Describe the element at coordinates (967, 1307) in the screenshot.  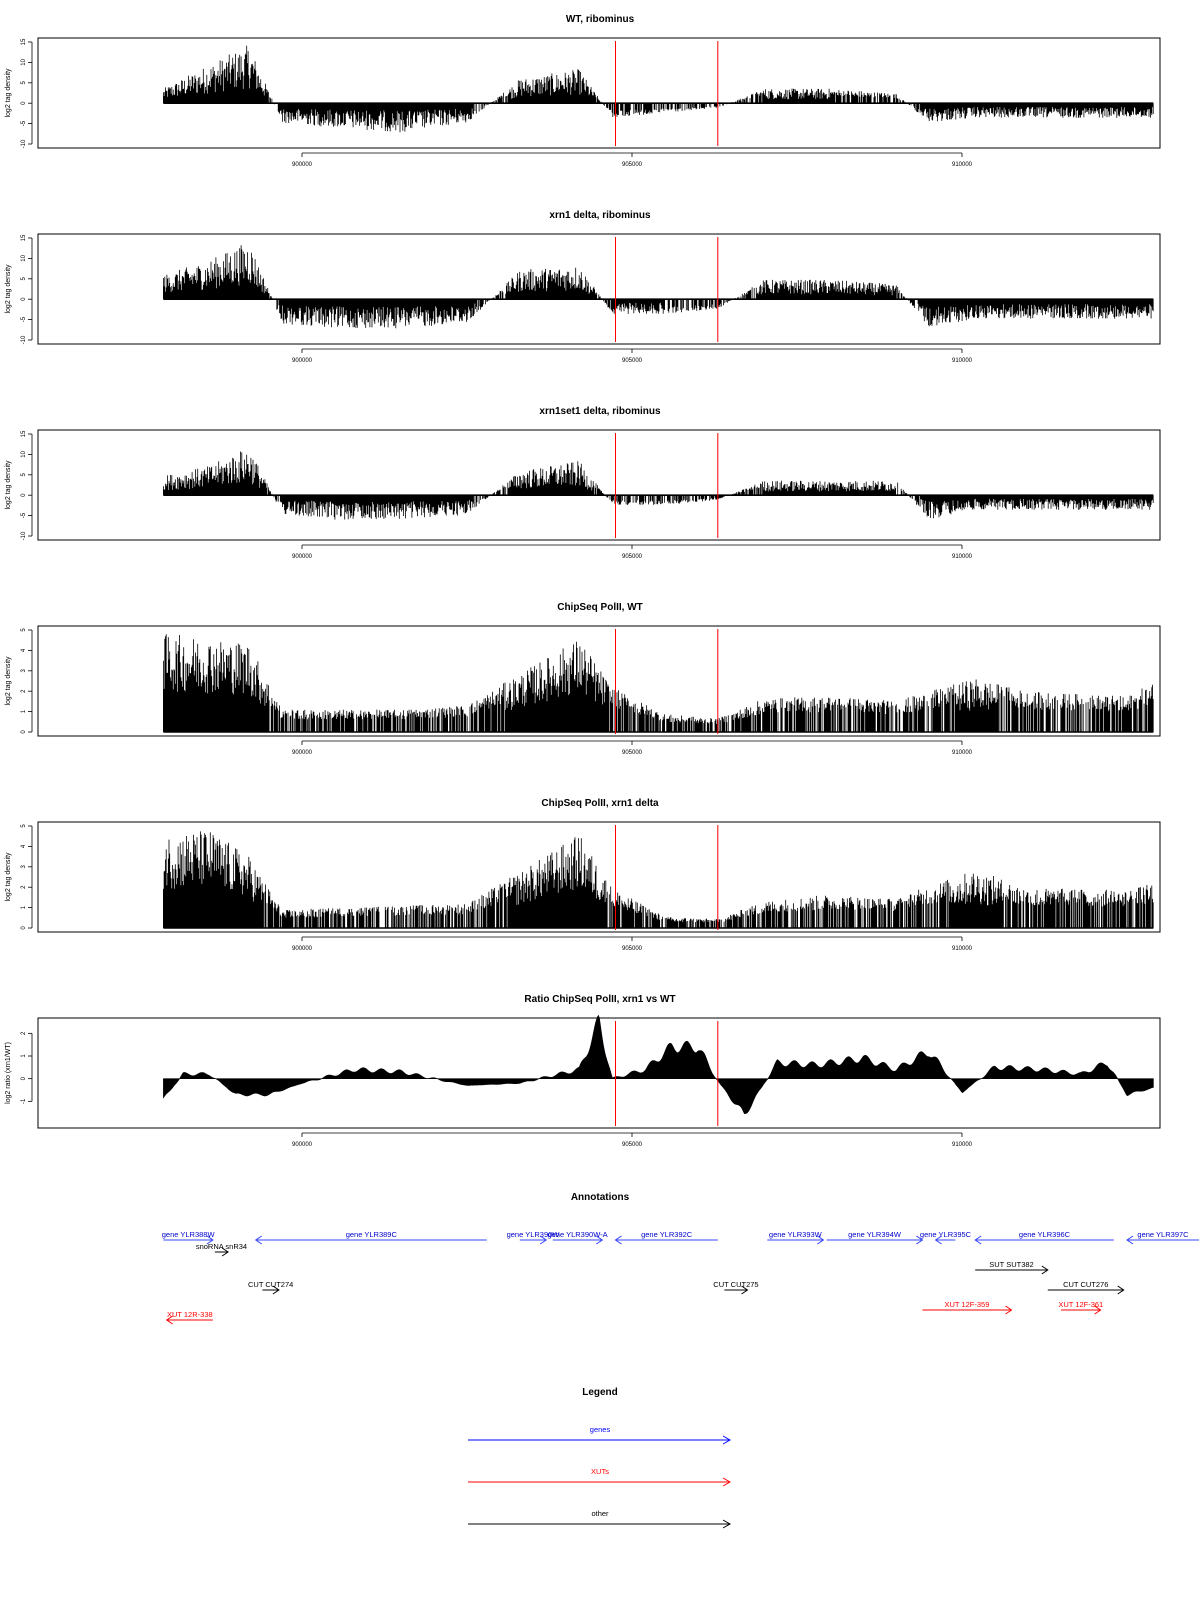
I see `annotation-feature: XUT 12F-359` at that location.